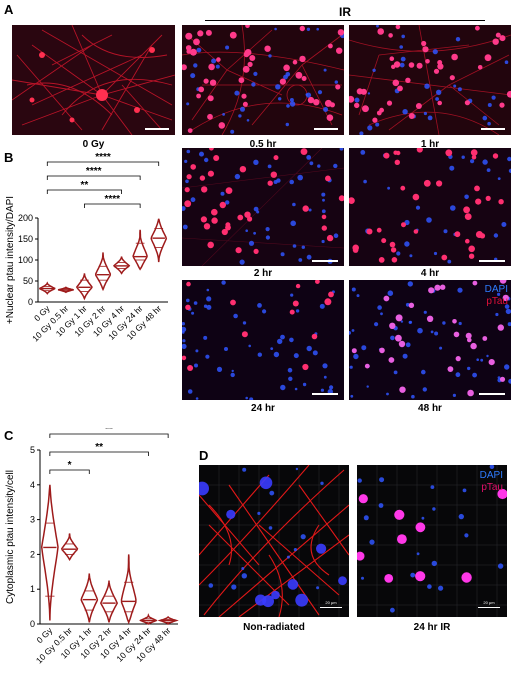 Image resolution: width=525 pixels, height=685 pixels. Describe the element at coordinates (430, 144) in the screenshot. I see `caption-1hr: 1 hr` at that location.